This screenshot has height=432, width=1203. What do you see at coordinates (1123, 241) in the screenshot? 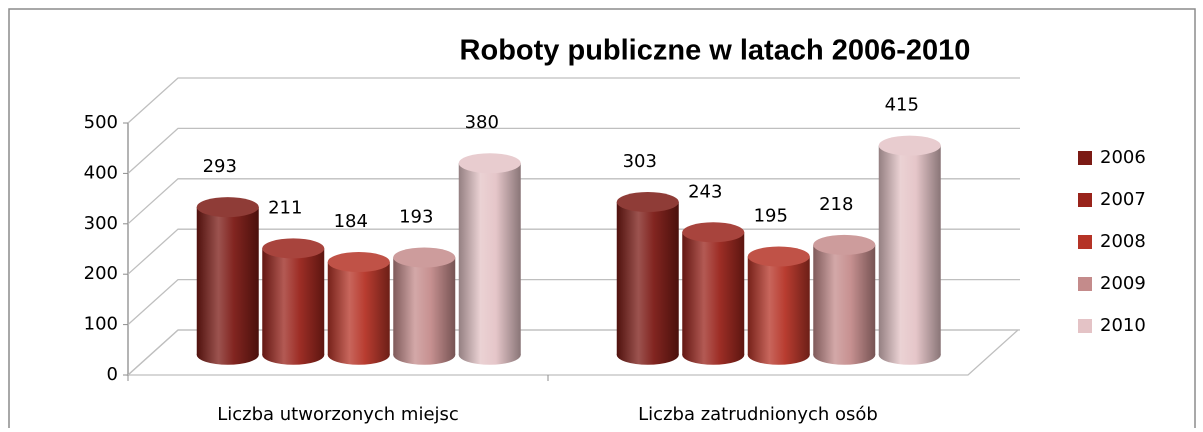
I see `legend-label: 2008` at bounding box center [1123, 241].